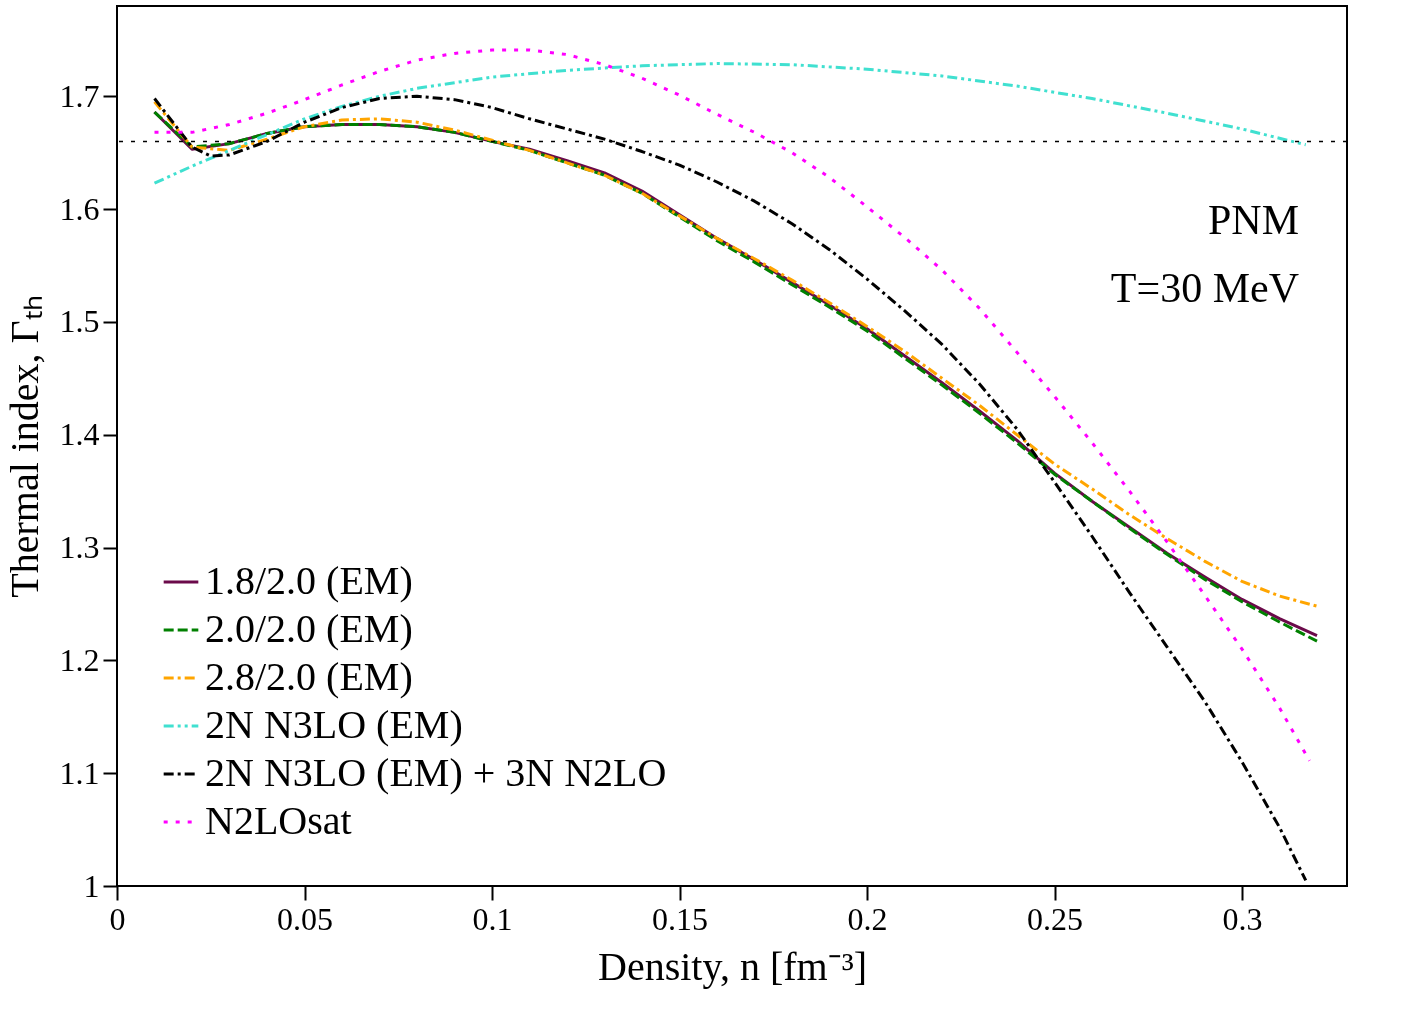  Describe the element at coordinates (334, 724) in the screenshot. I see `legend-label: 2N N3LO (EM)` at that location.